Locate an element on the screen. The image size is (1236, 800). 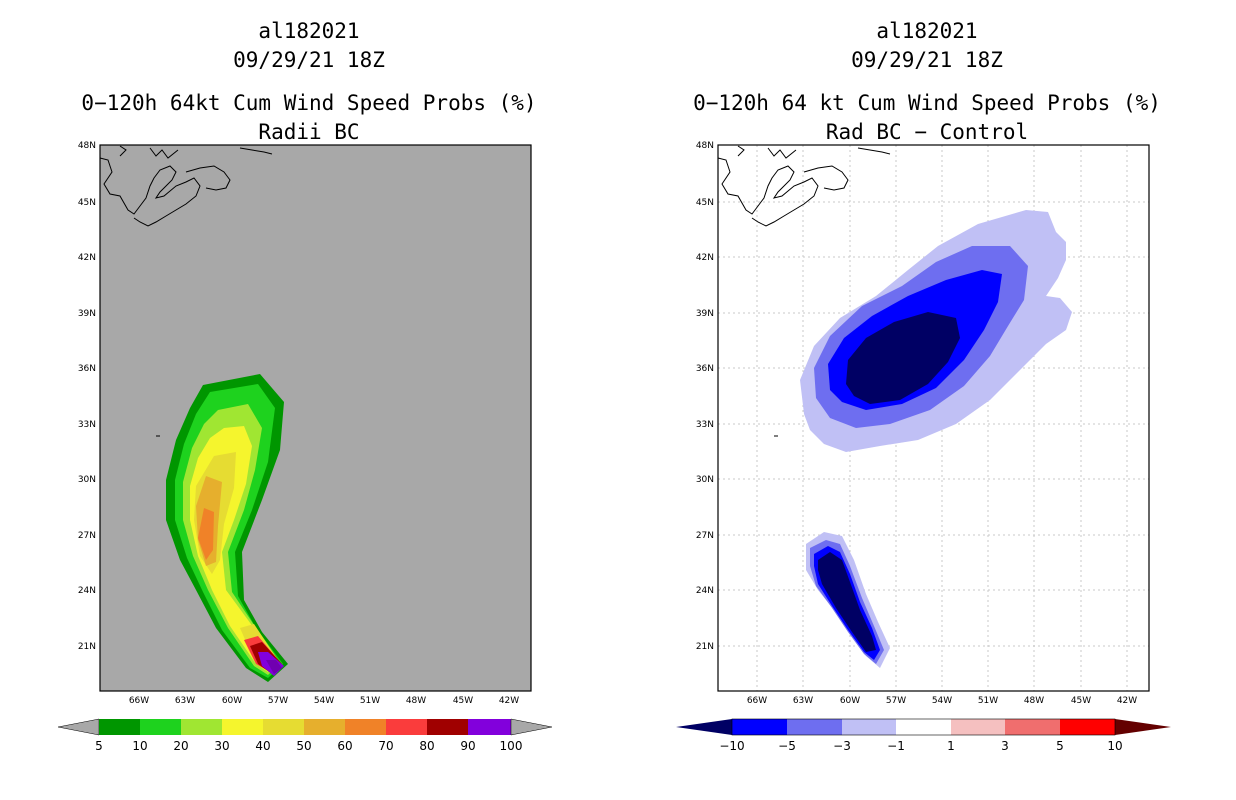
colorbar-outline is located at coordinates (923, 727).